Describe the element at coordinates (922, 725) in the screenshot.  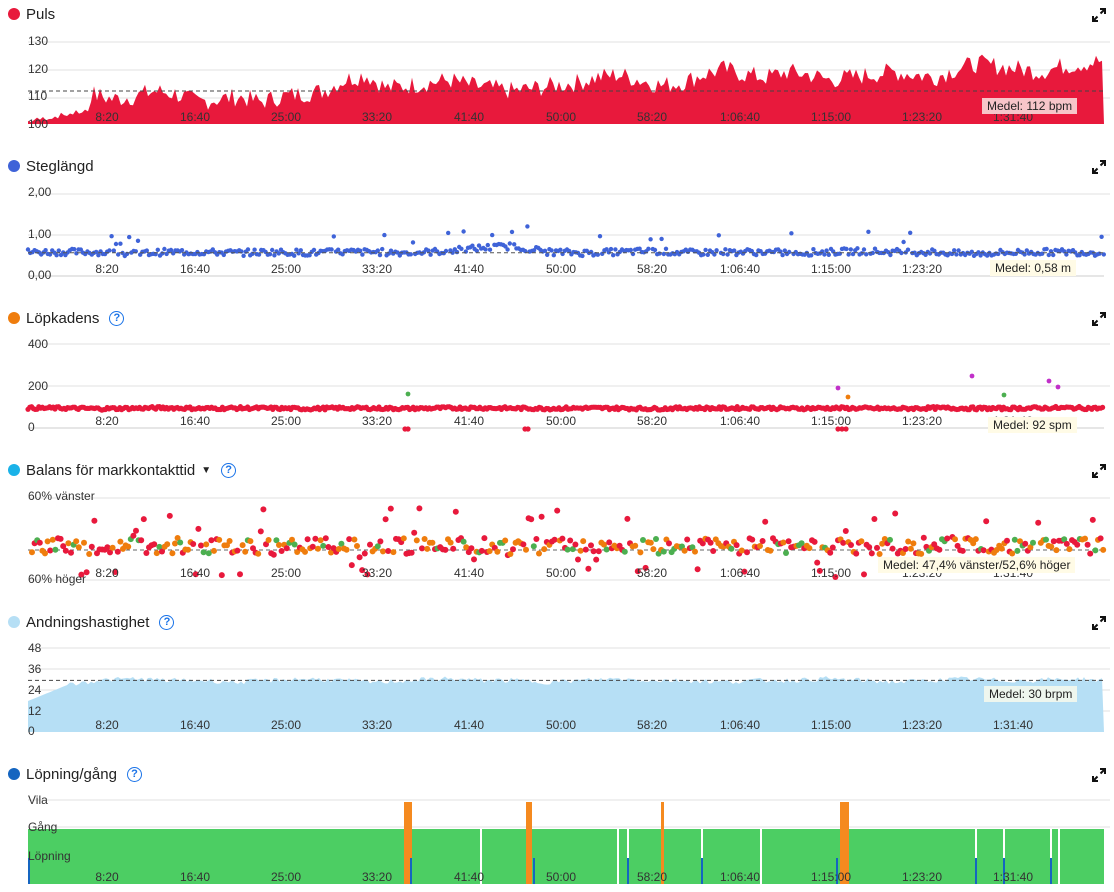
I see `x-tick-label: 1:23:20` at that location.